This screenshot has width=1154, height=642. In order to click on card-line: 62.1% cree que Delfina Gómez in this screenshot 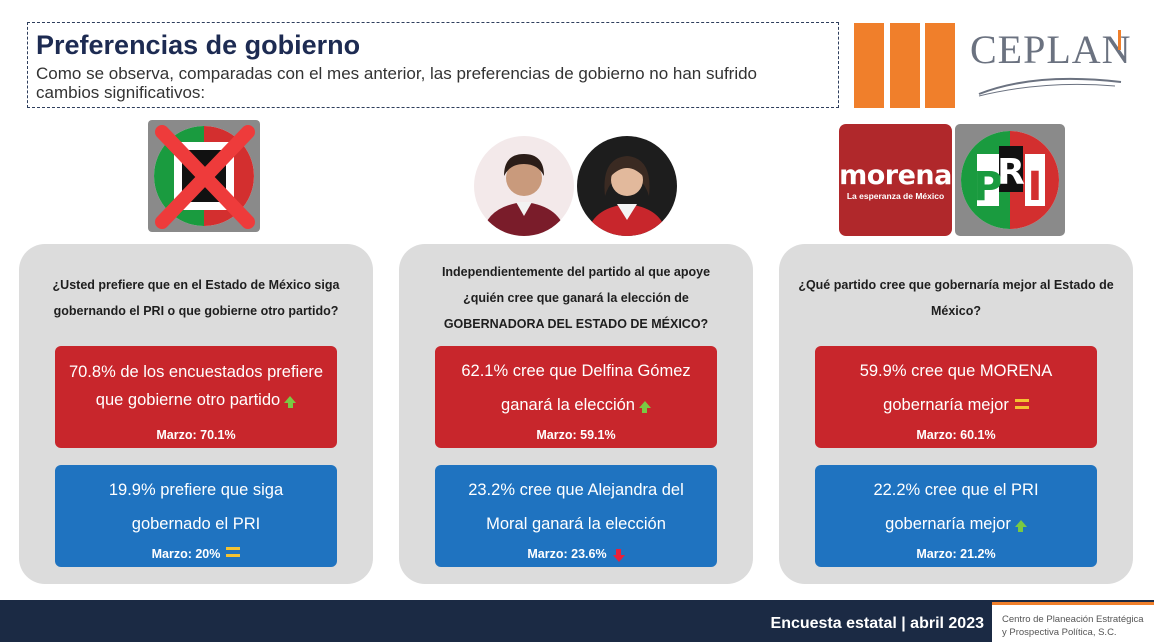, I will do `click(576, 371)`.